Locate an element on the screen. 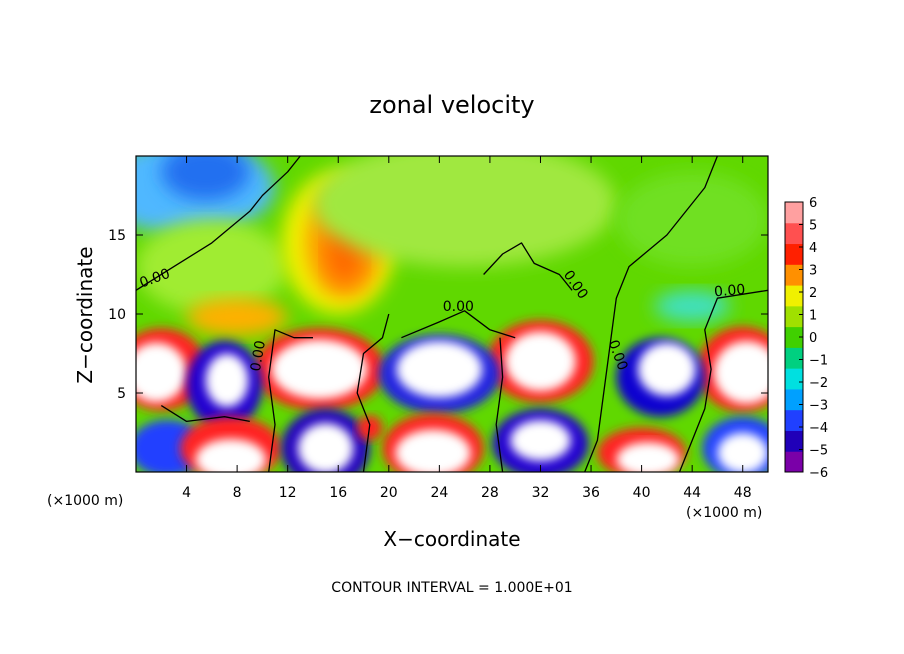  y-tick-label: 10 is located at coordinates (117, 315).